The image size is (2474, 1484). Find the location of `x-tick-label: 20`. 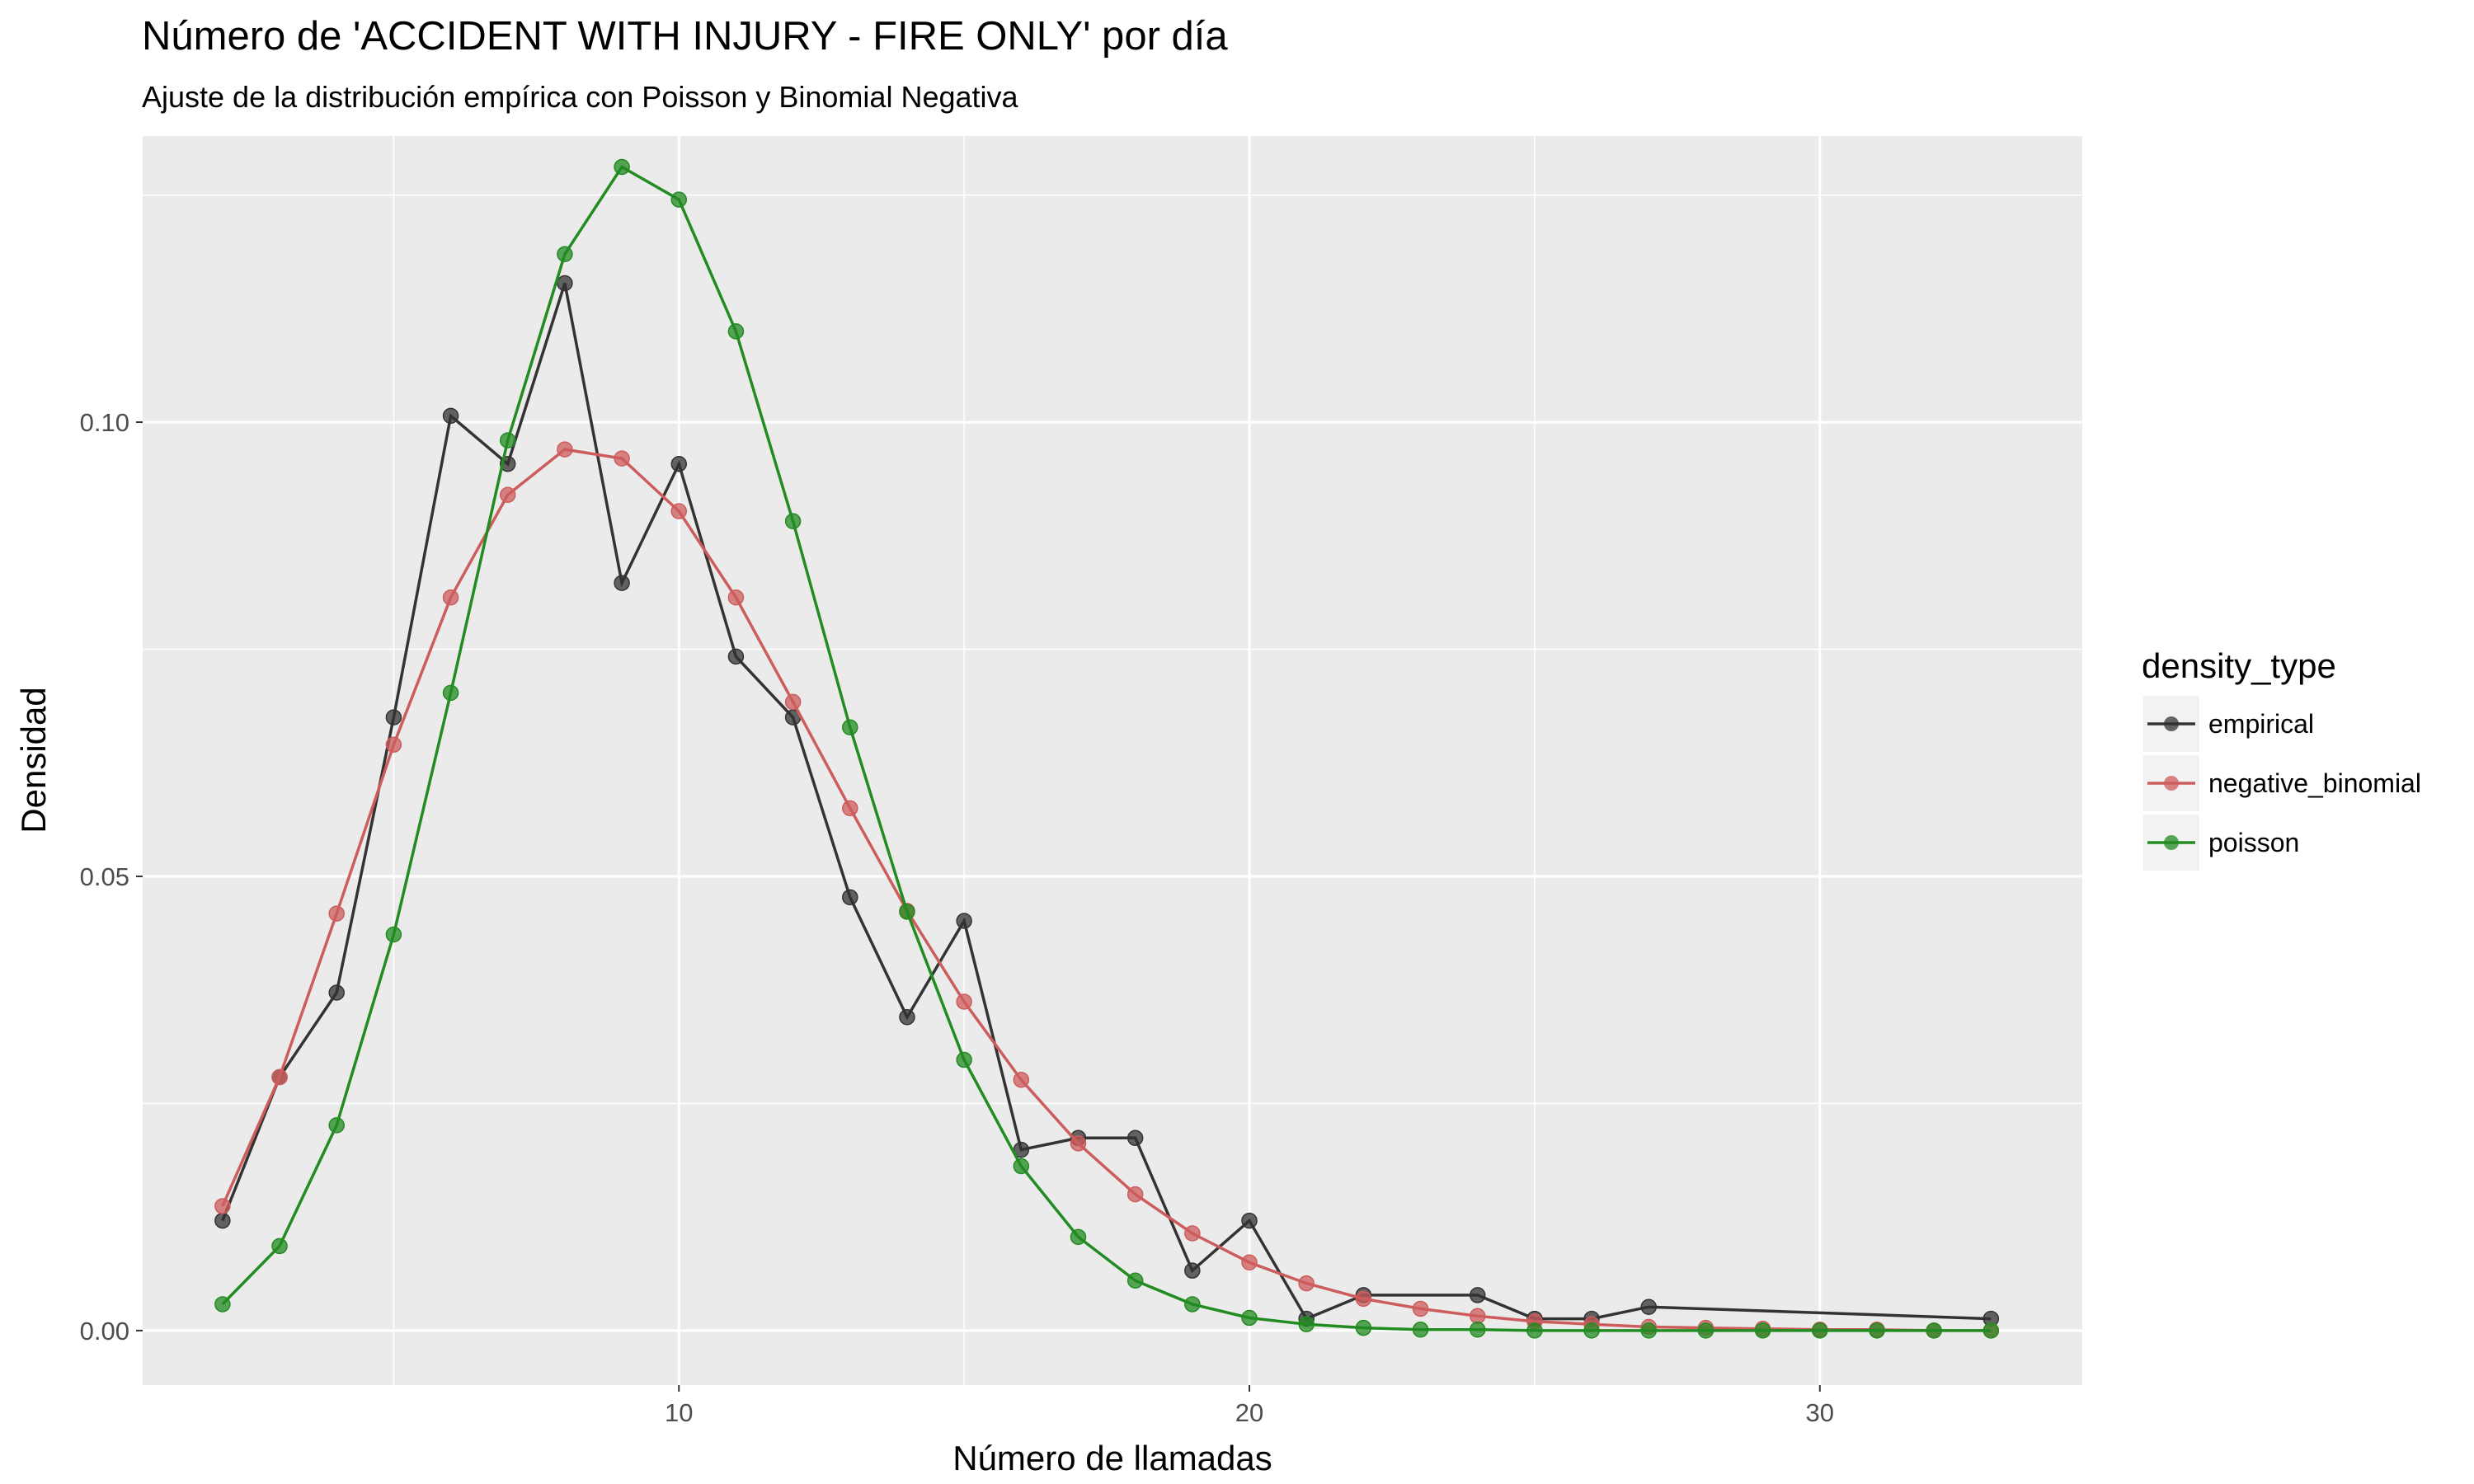

x-tick-label: 20 is located at coordinates (1249, 1412).